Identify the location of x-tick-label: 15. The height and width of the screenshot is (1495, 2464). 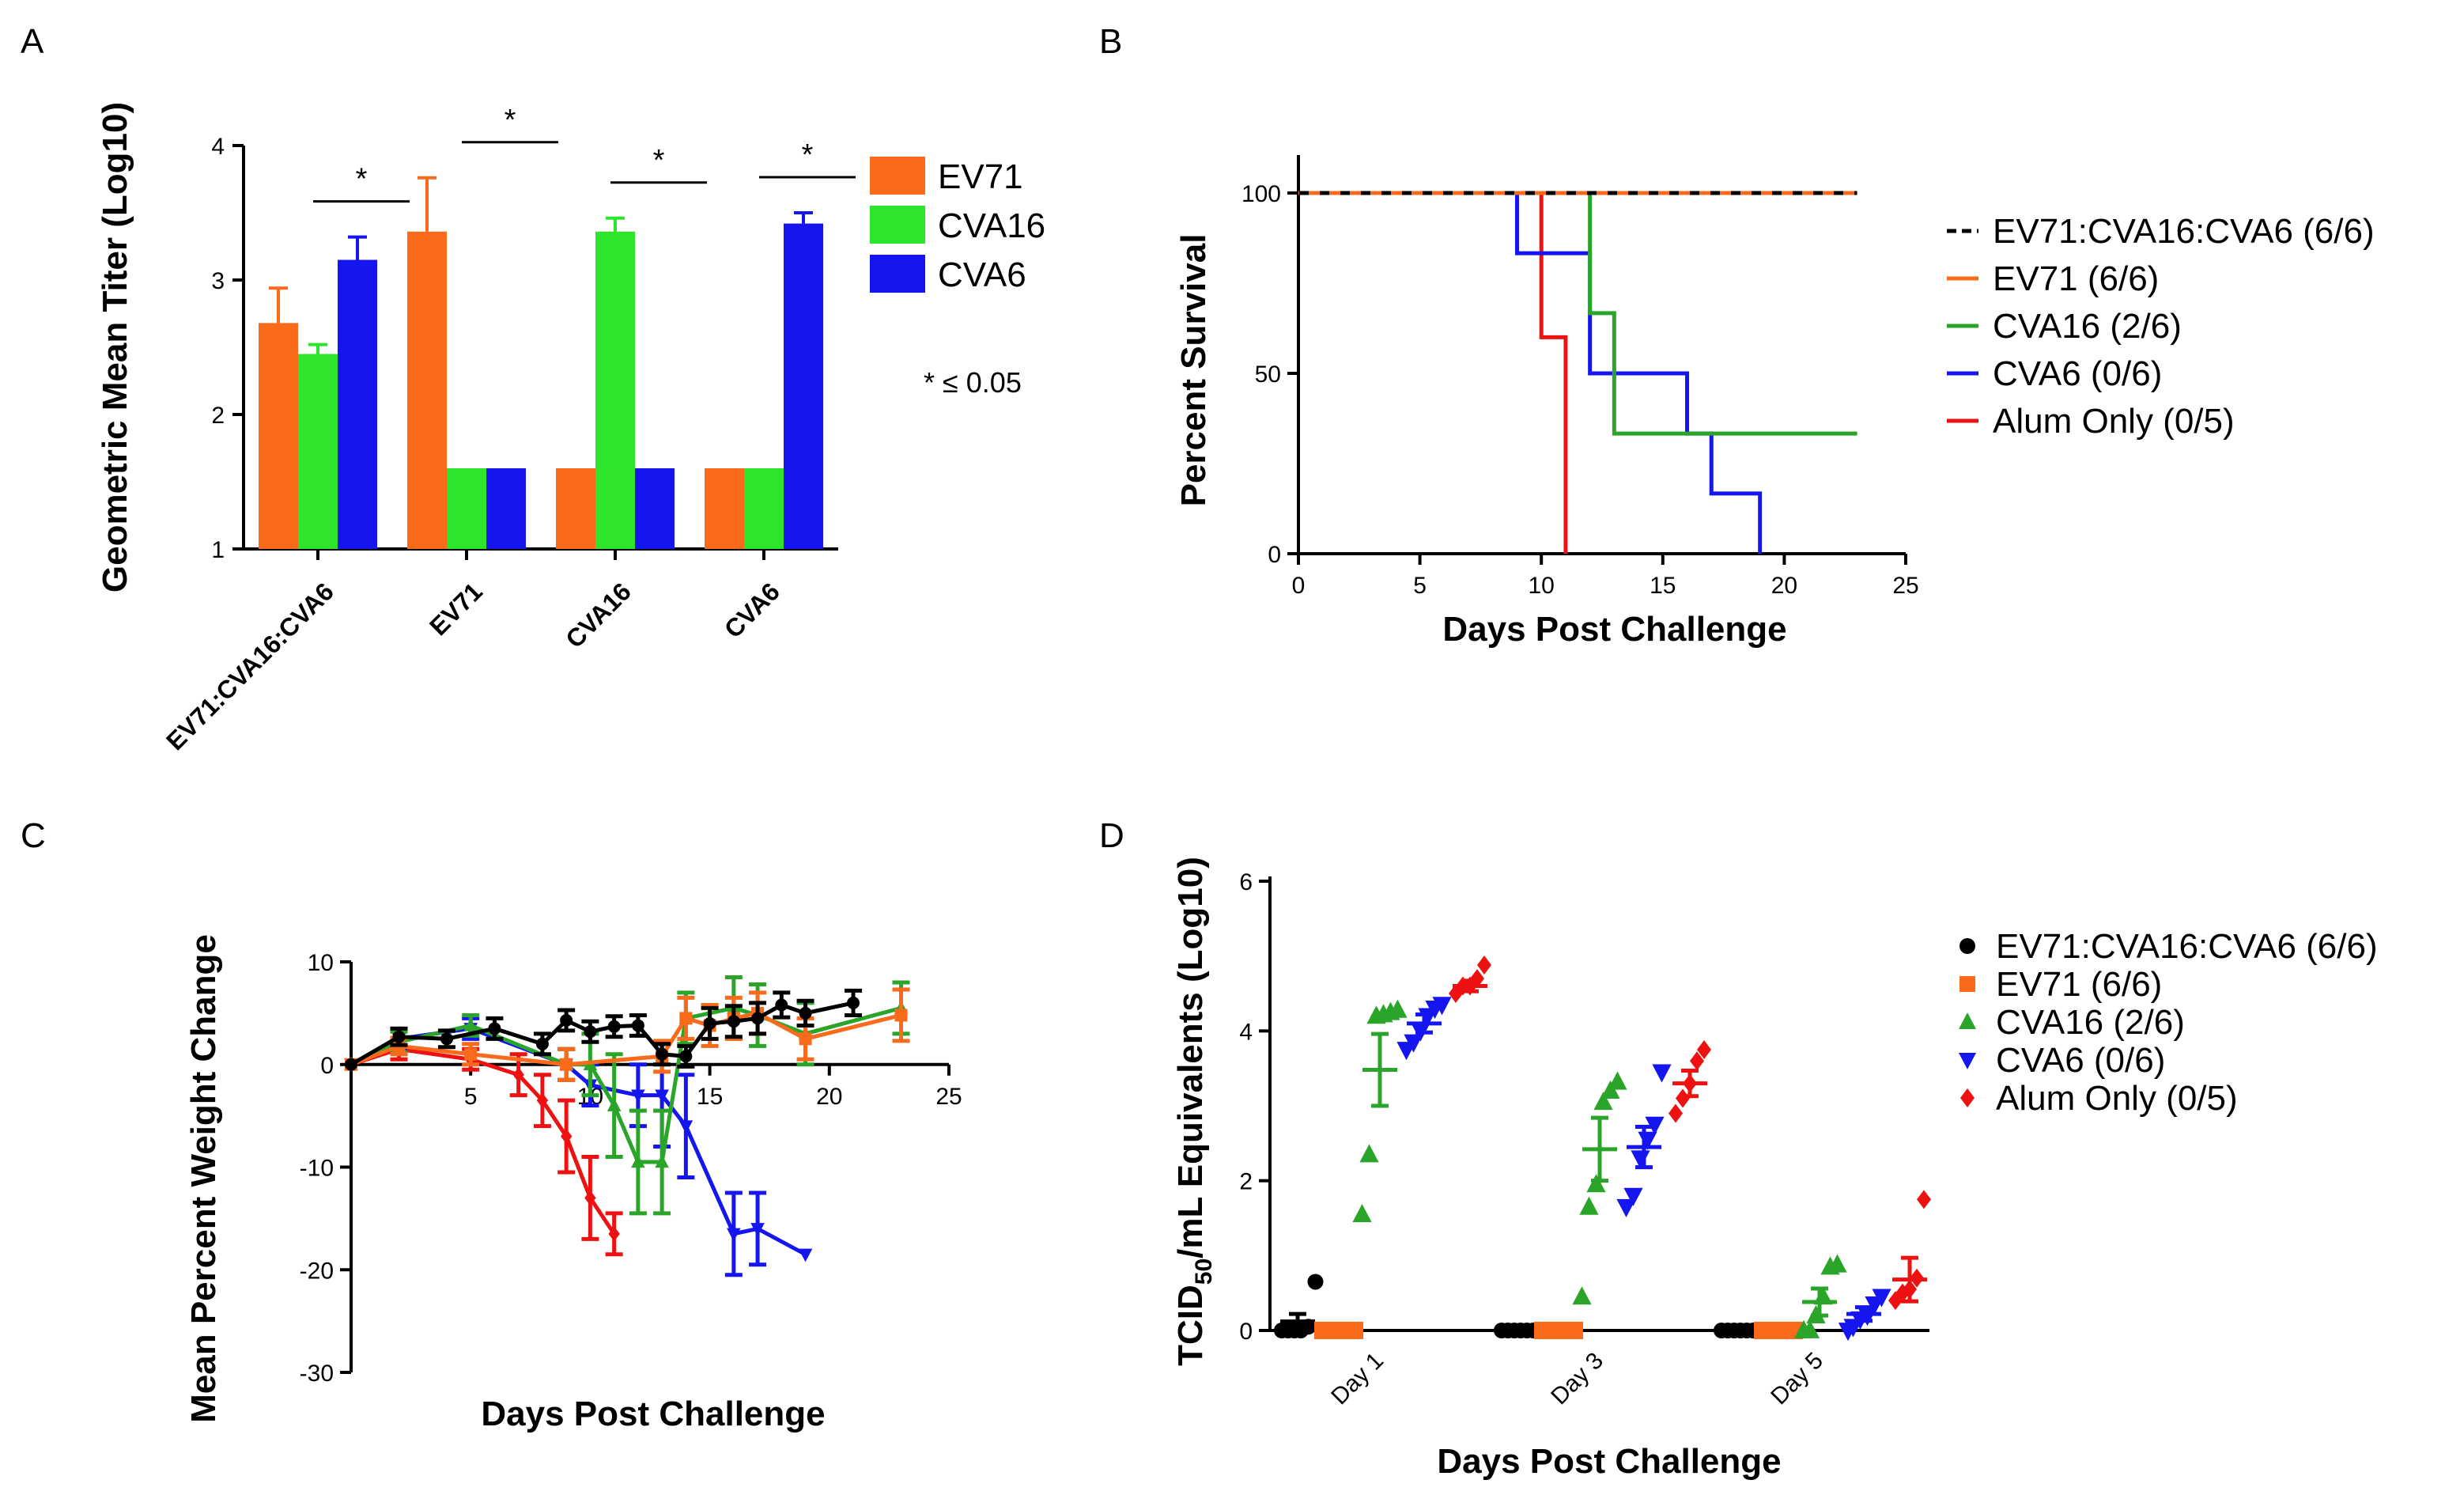
(1663, 586).